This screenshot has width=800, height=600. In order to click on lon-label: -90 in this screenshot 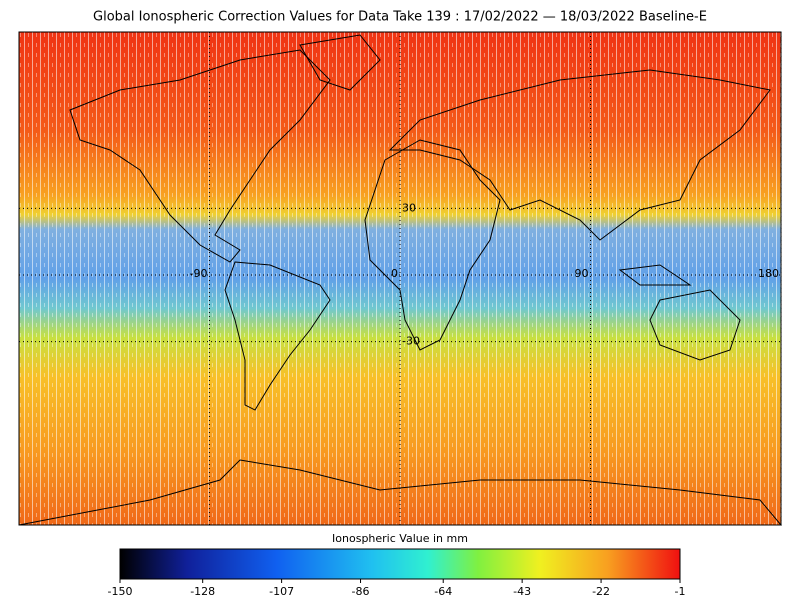, I will do `click(199, 273)`.